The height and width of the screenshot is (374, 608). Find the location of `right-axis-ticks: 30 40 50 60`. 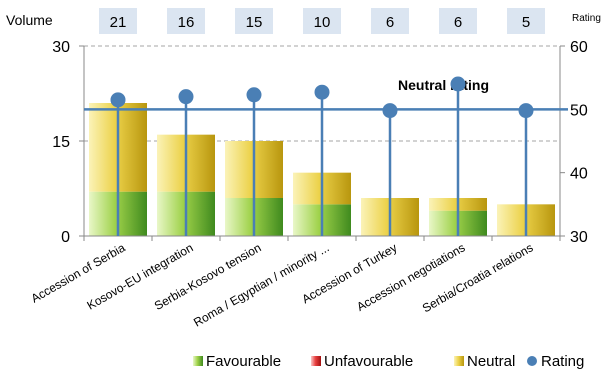

right-axis-ticks: 30 40 50 60 is located at coordinates (574, 142).